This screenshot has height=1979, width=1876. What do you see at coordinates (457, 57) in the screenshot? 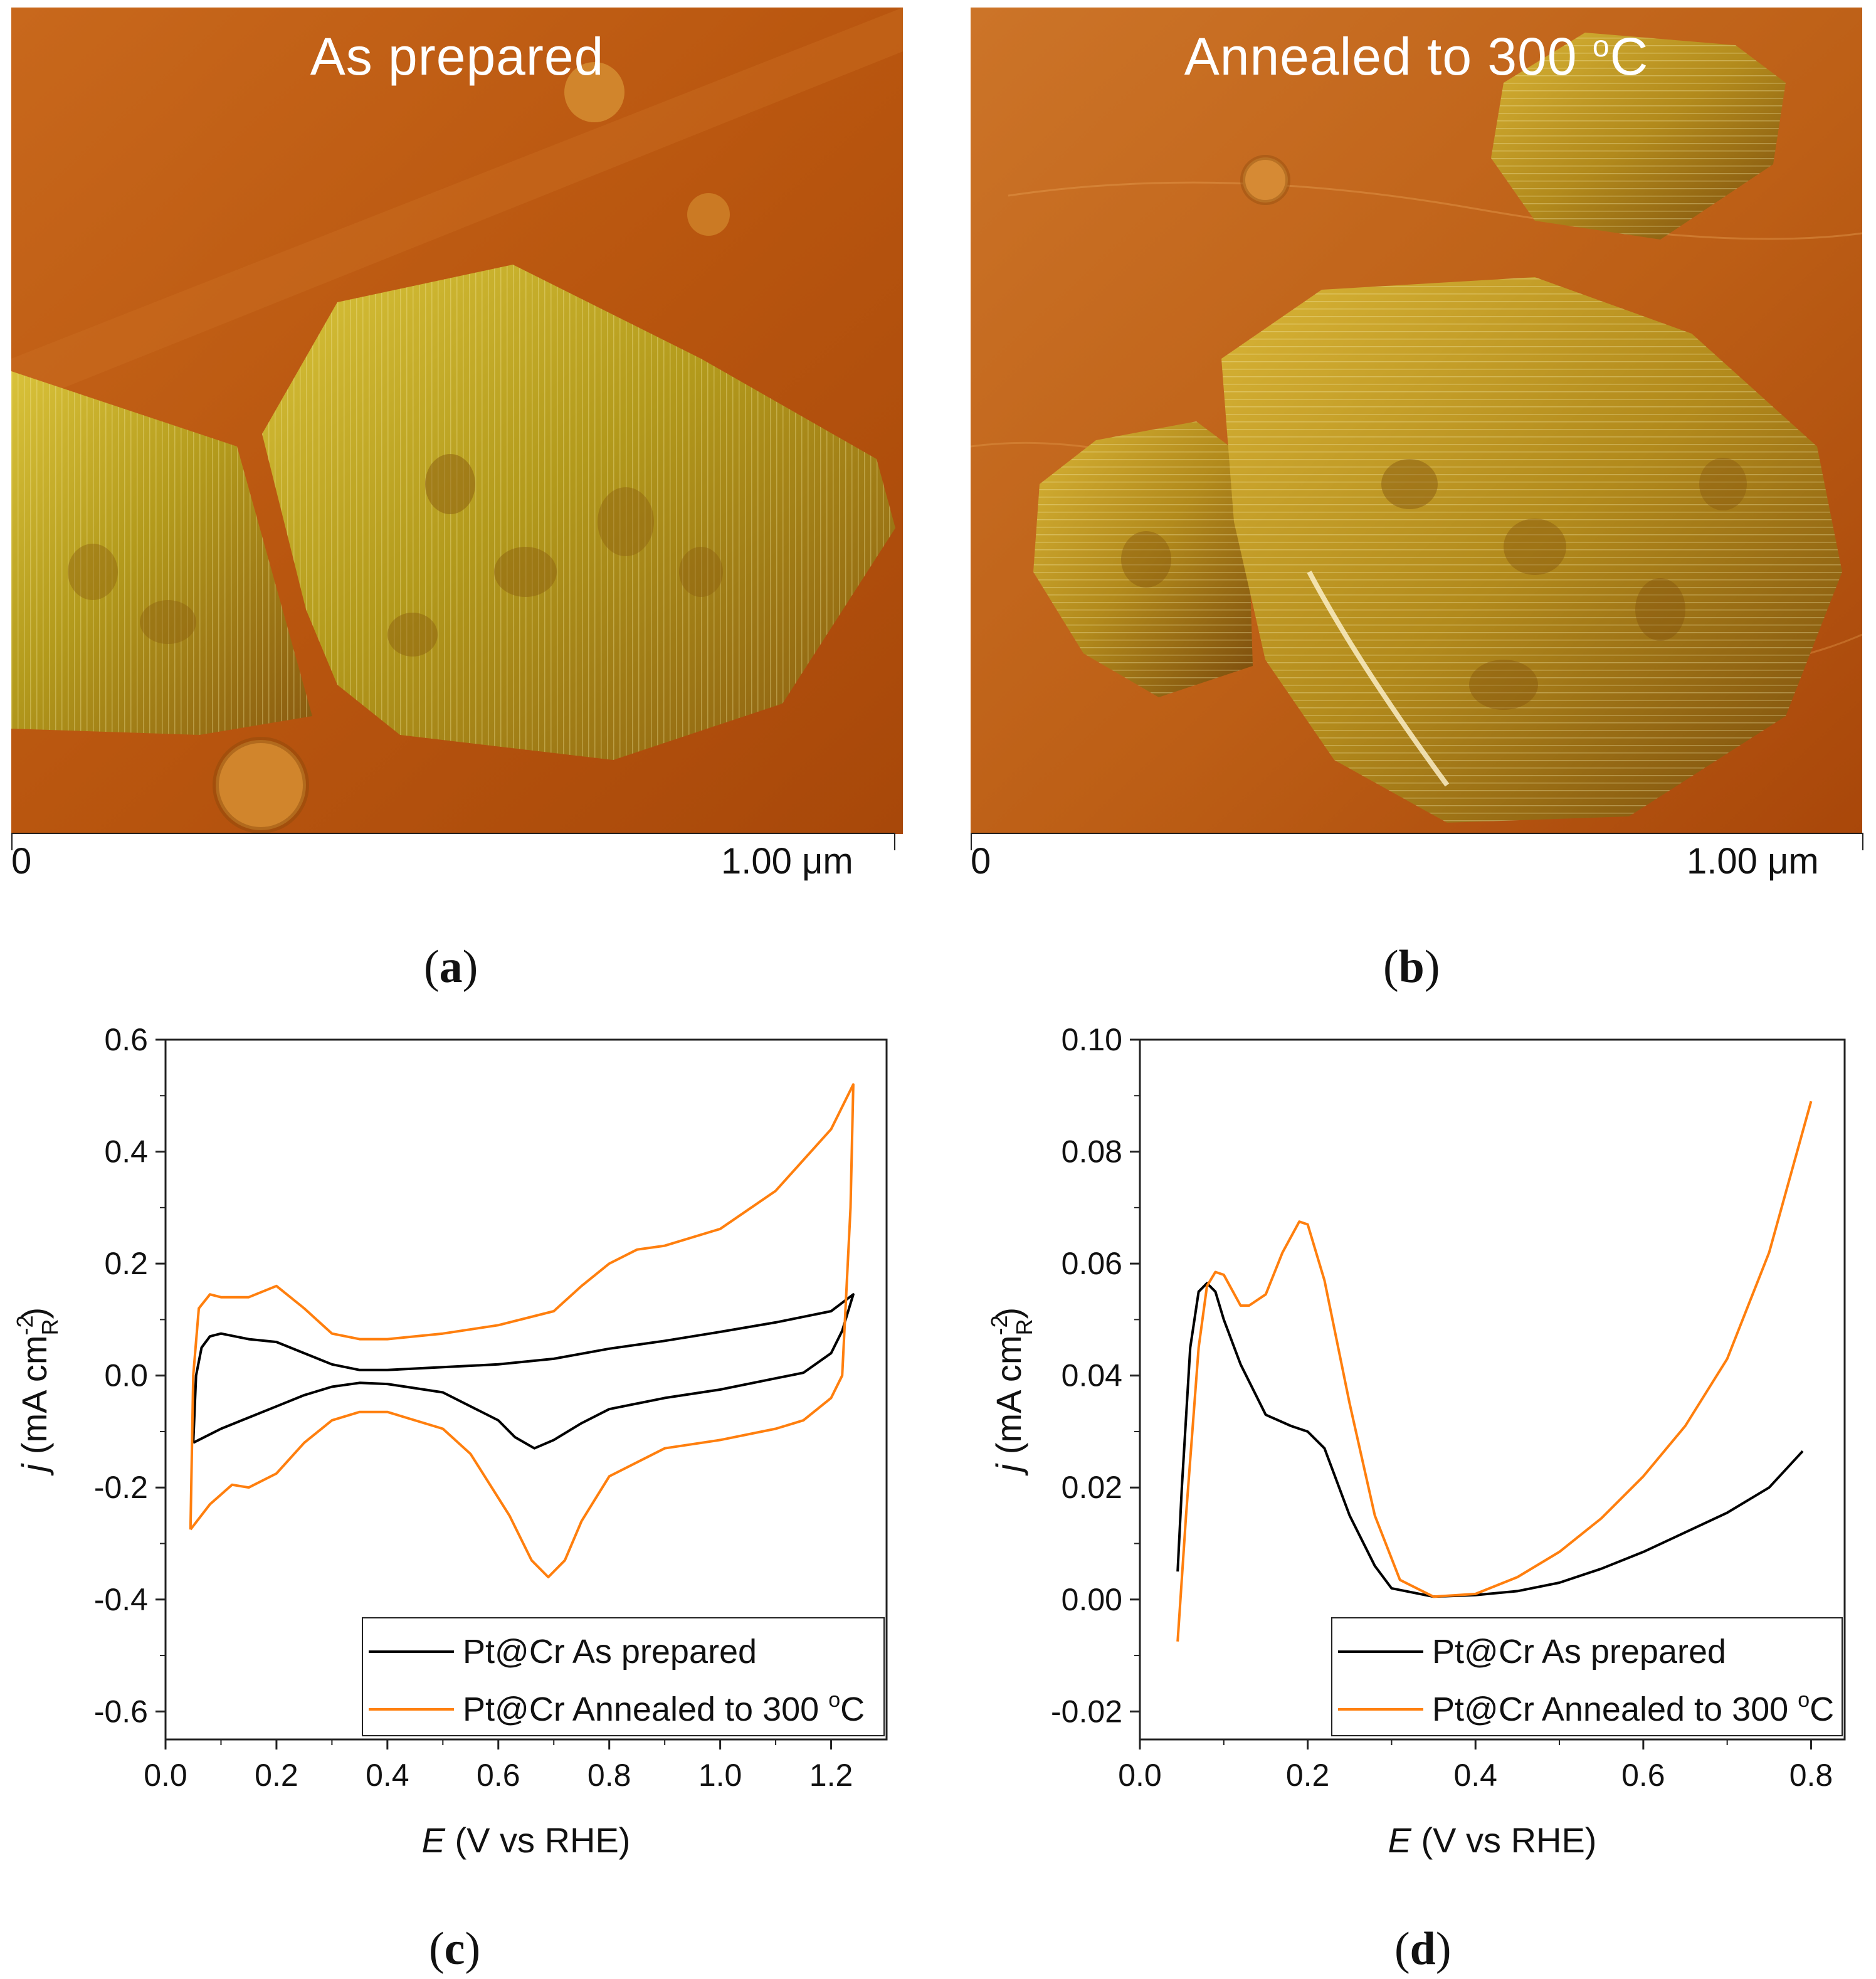
I see `afm-title-a: As prepared` at bounding box center [457, 57].